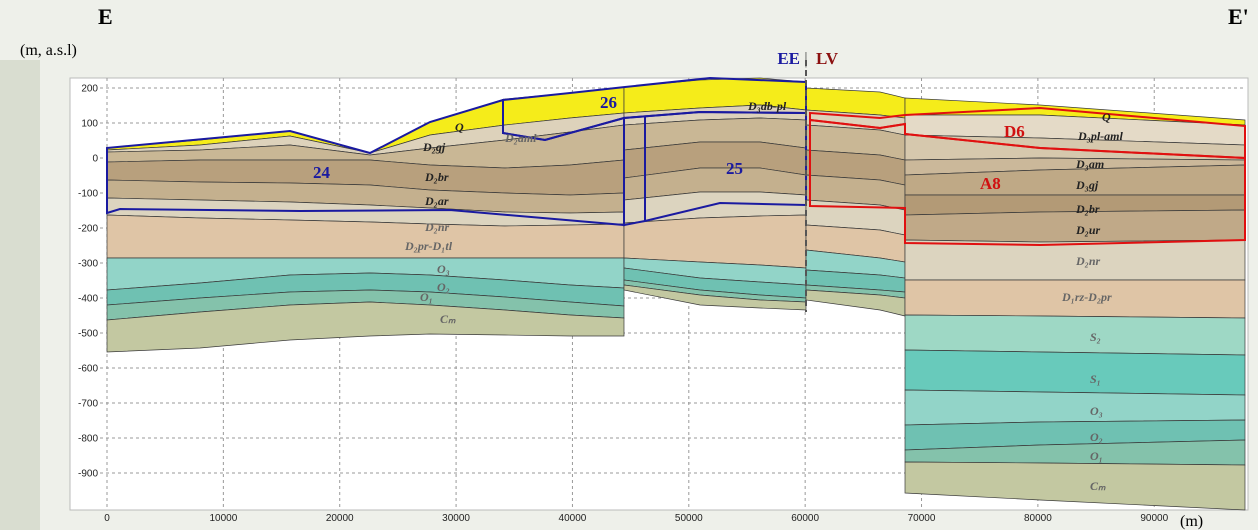 The width and height of the screenshot is (1258, 530). I want to click on layer-label: D₁rz-D₂pr, so click(1086, 297).